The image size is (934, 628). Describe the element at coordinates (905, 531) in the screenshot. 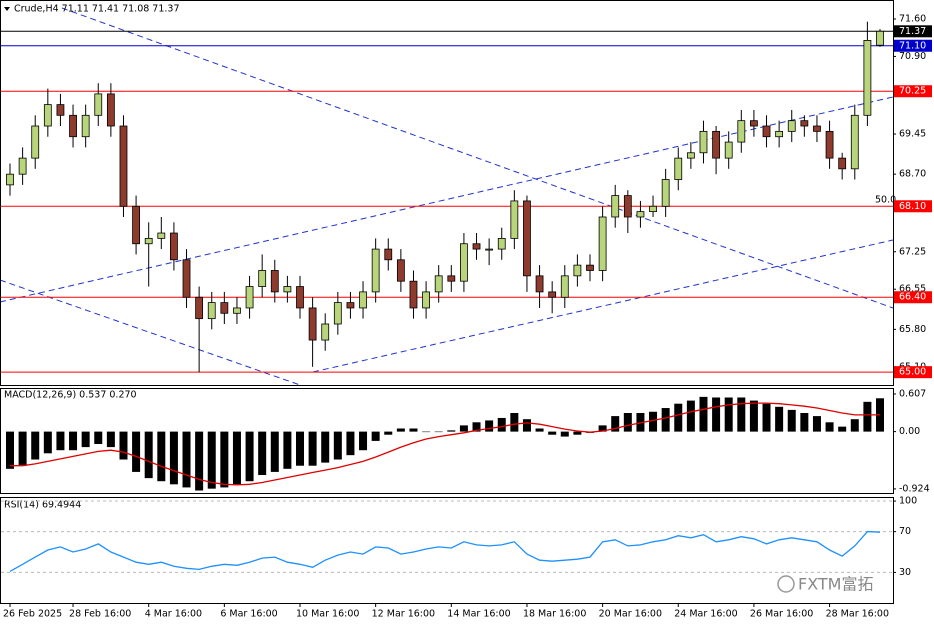

I see `y-tick-label: 70` at that location.